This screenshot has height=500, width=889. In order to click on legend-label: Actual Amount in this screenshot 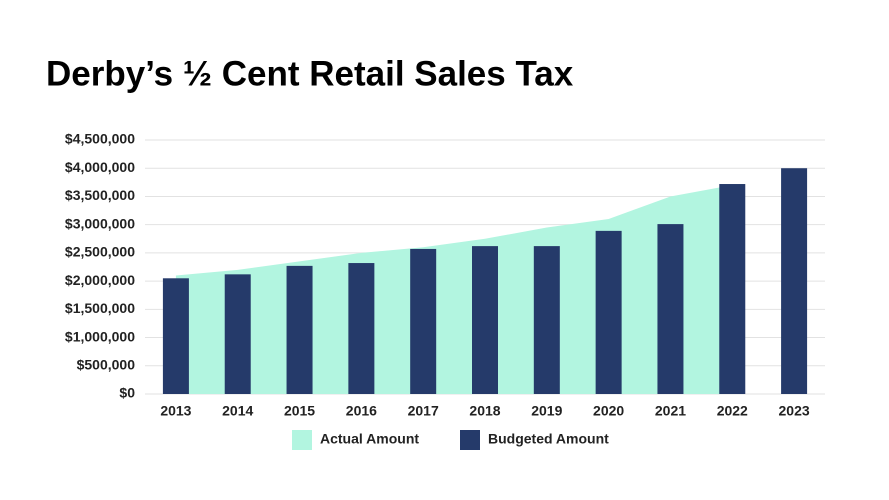, I will do `click(369, 439)`.